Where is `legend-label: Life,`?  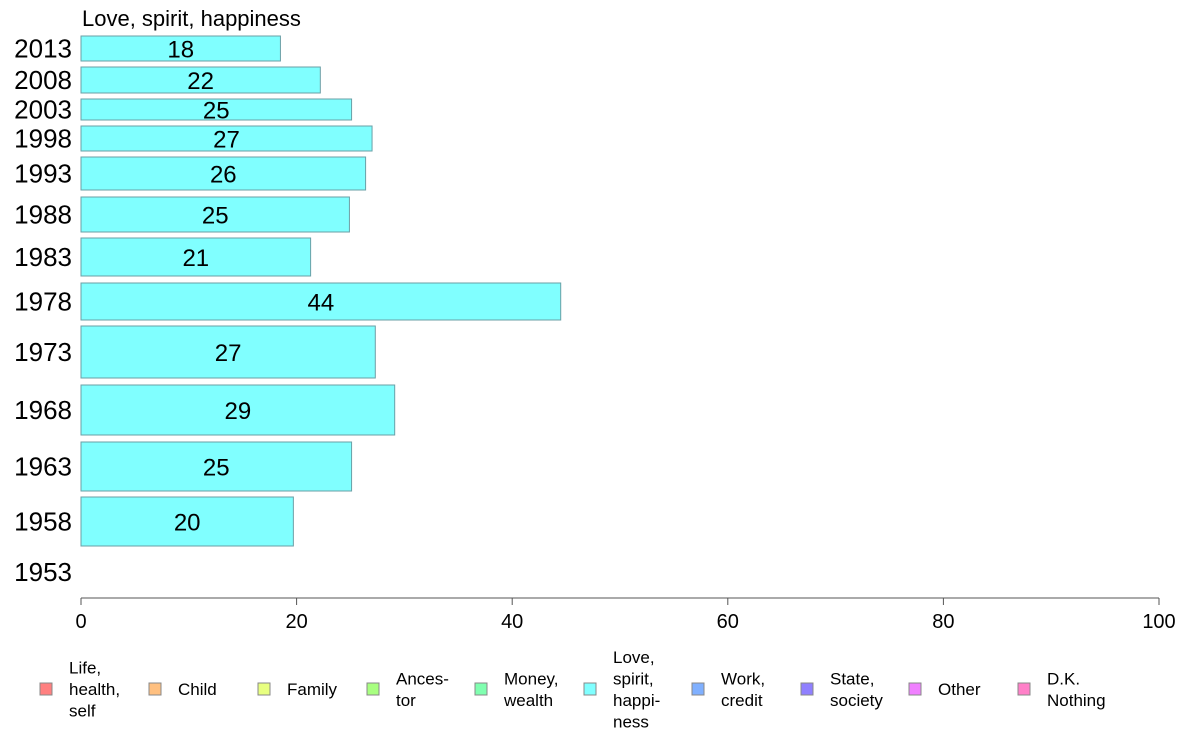 legend-label: Life, is located at coordinates (85, 668).